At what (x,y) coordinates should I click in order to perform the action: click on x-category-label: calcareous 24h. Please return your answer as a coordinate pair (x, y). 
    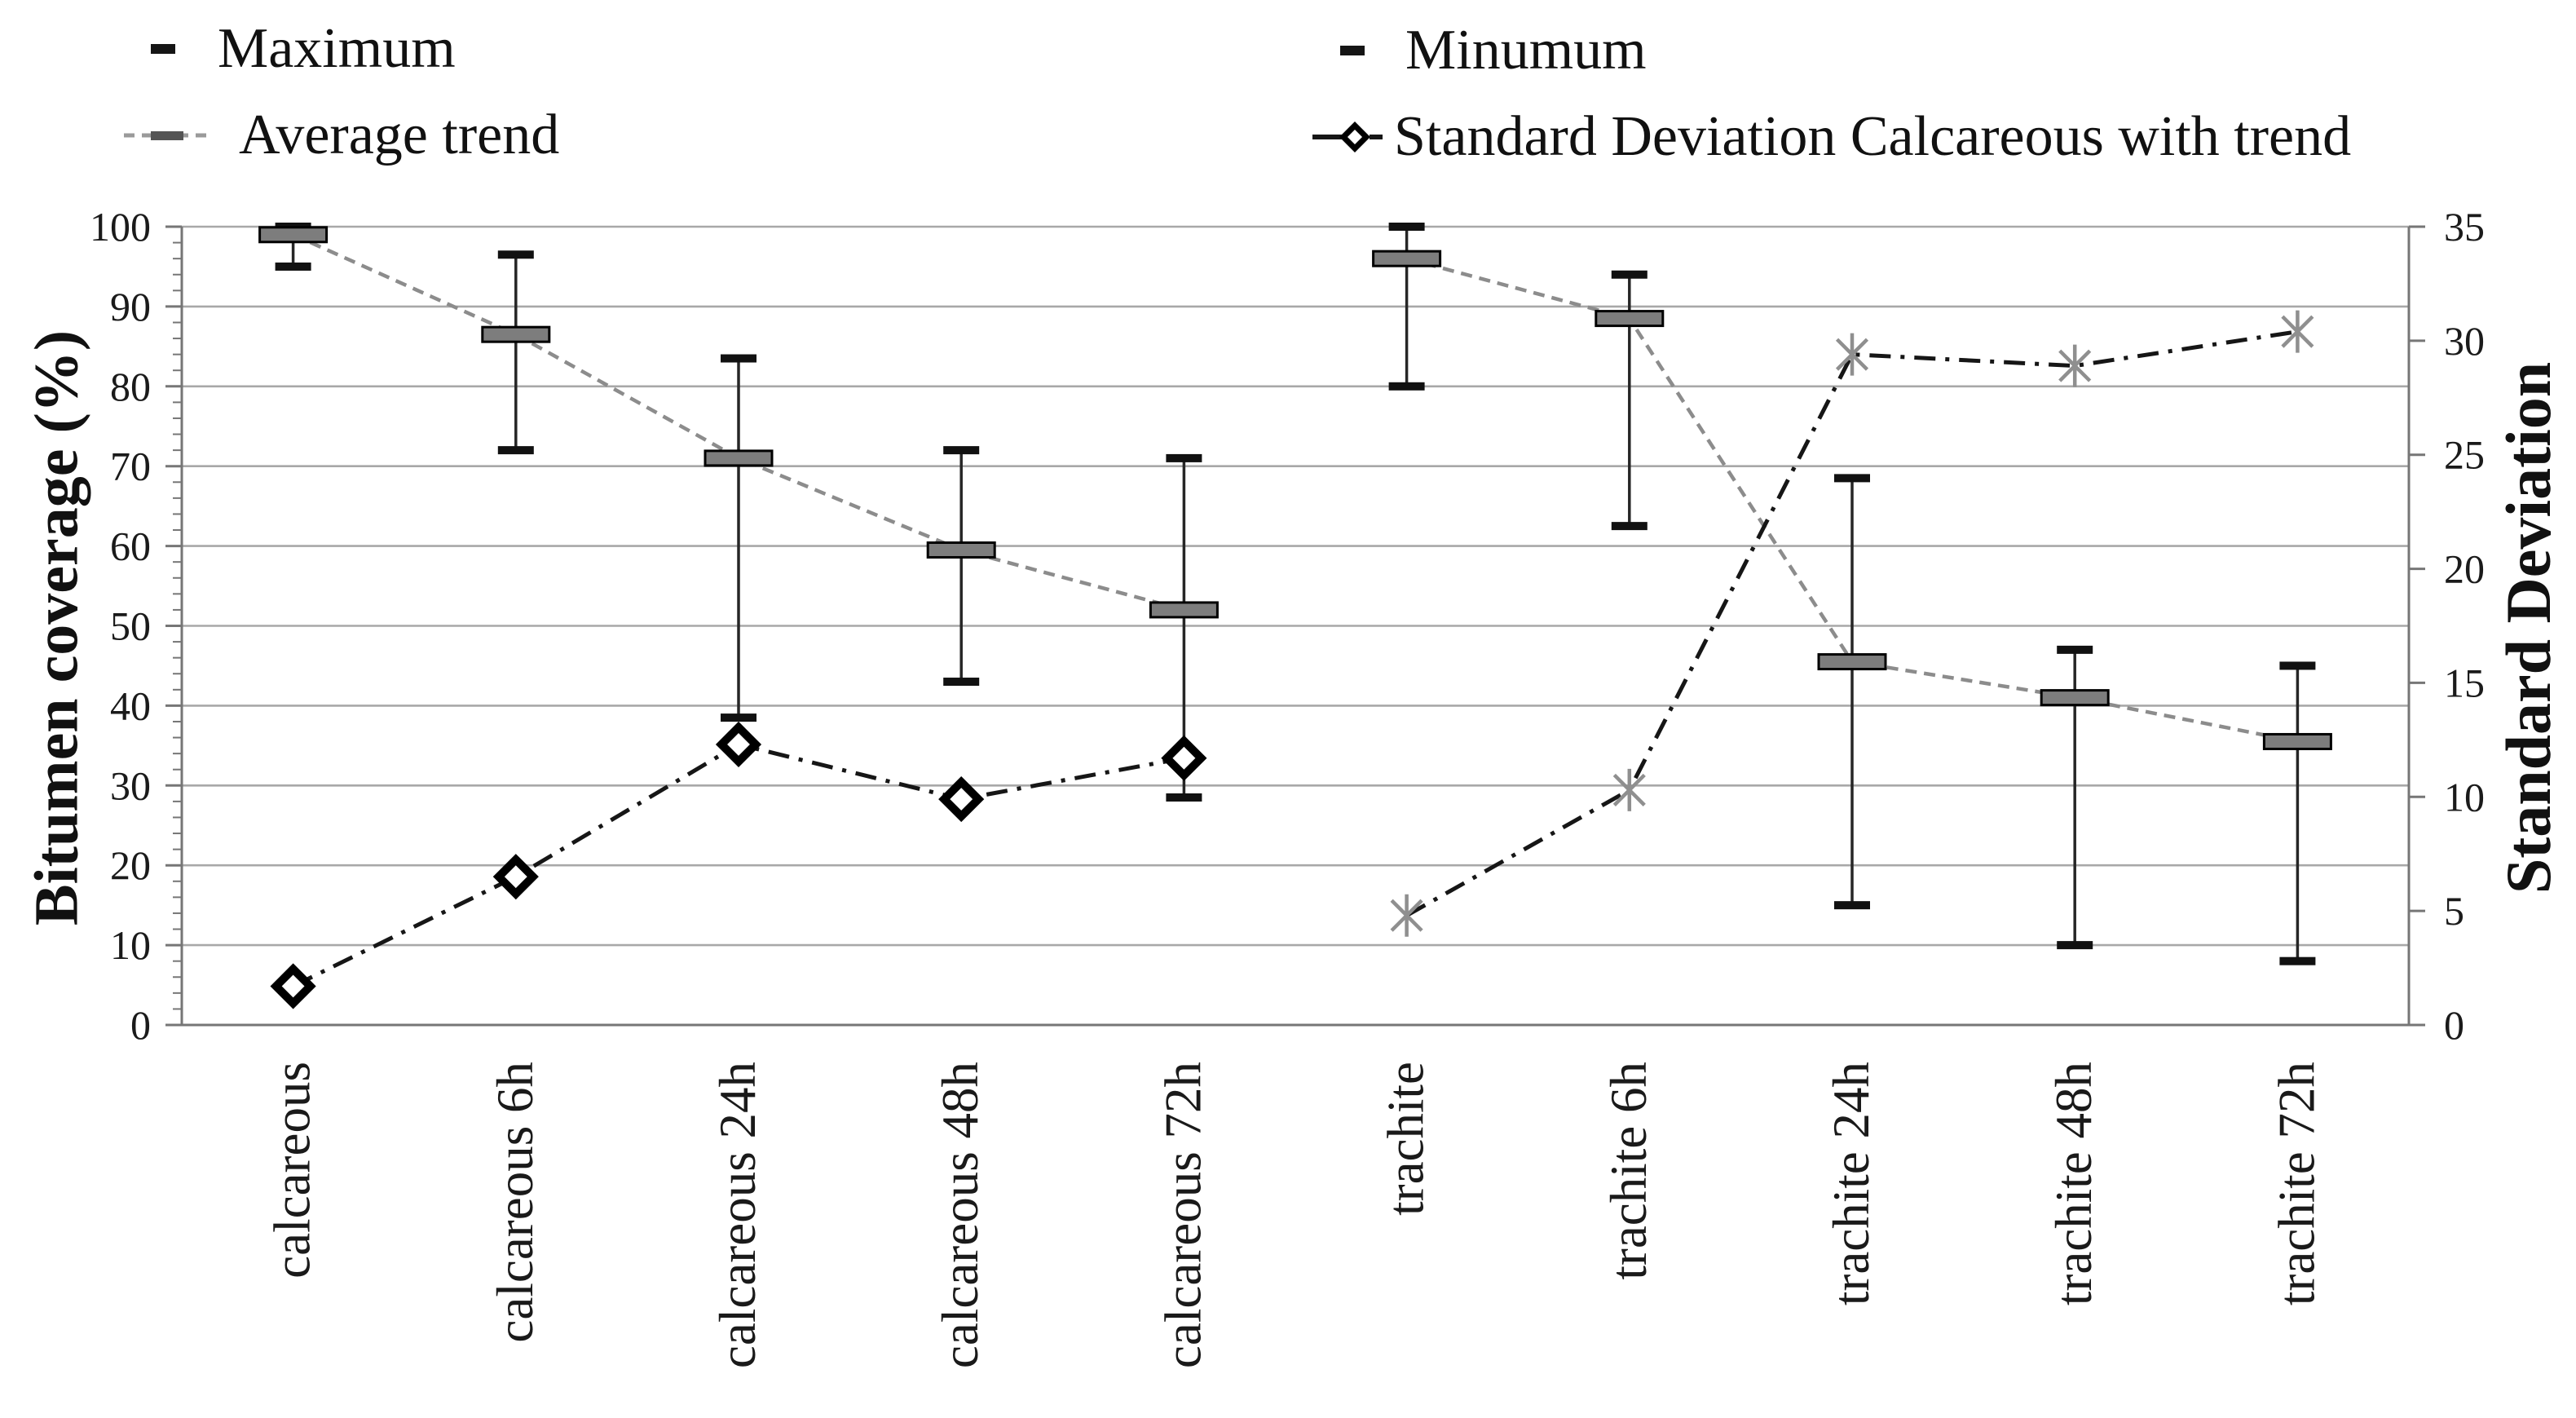
    Looking at the image, I should click on (737, 1215).